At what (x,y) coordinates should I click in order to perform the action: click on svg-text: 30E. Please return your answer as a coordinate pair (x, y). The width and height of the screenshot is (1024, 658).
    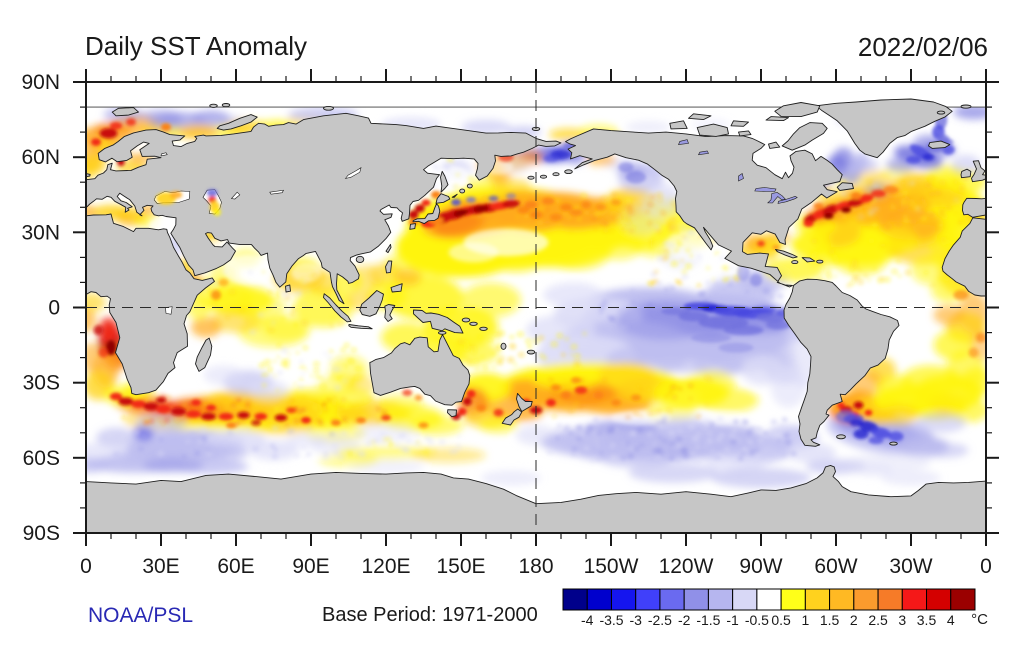
    Looking at the image, I should click on (160, 566).